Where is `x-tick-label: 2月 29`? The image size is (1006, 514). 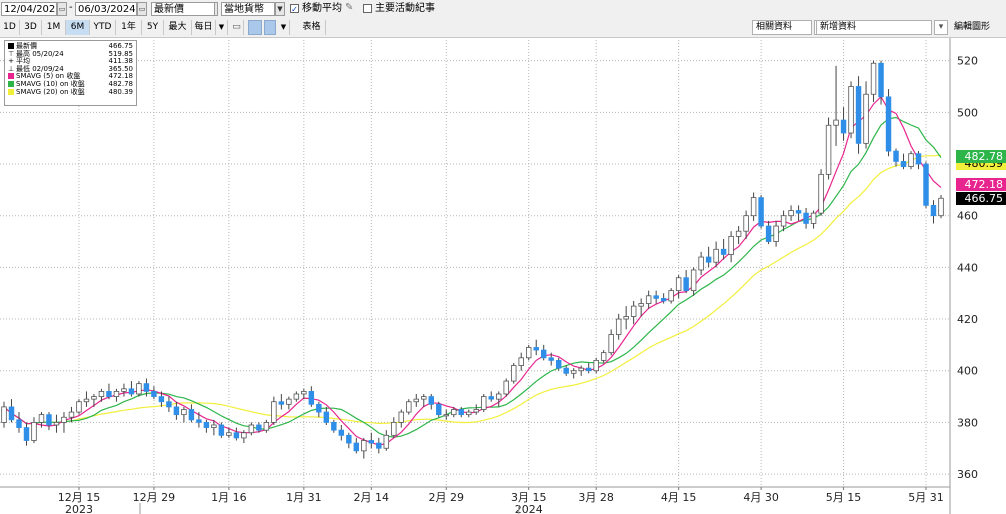
x-tick-label: 2月 29 is located at coordinates (447, 497).